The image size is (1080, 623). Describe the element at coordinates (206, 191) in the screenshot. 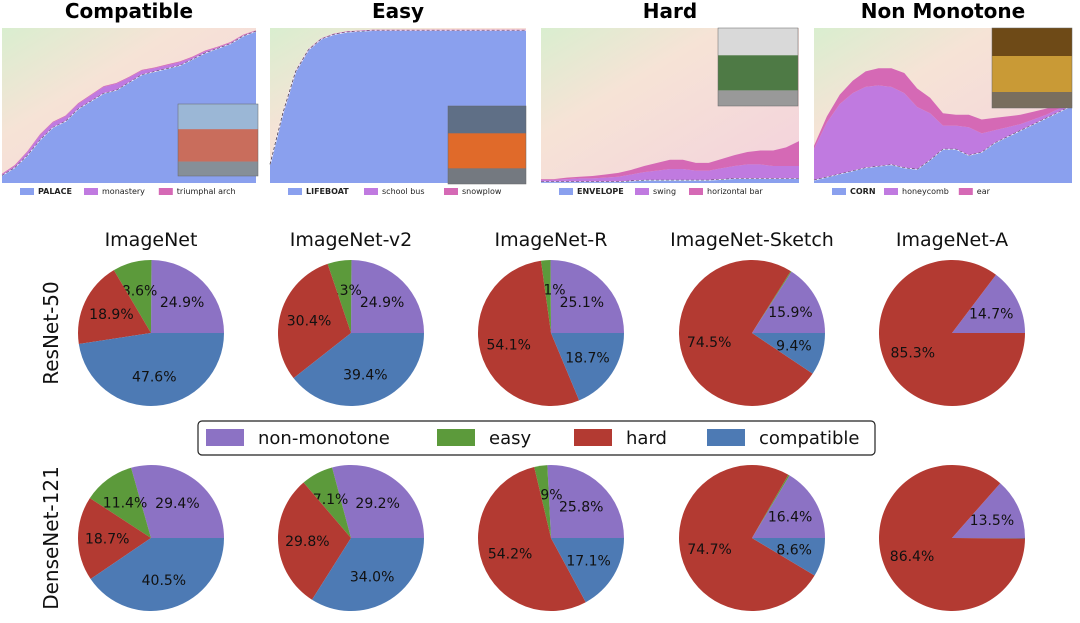

I see `legend-label-triumphal-arch: triumphal arch` at that location.